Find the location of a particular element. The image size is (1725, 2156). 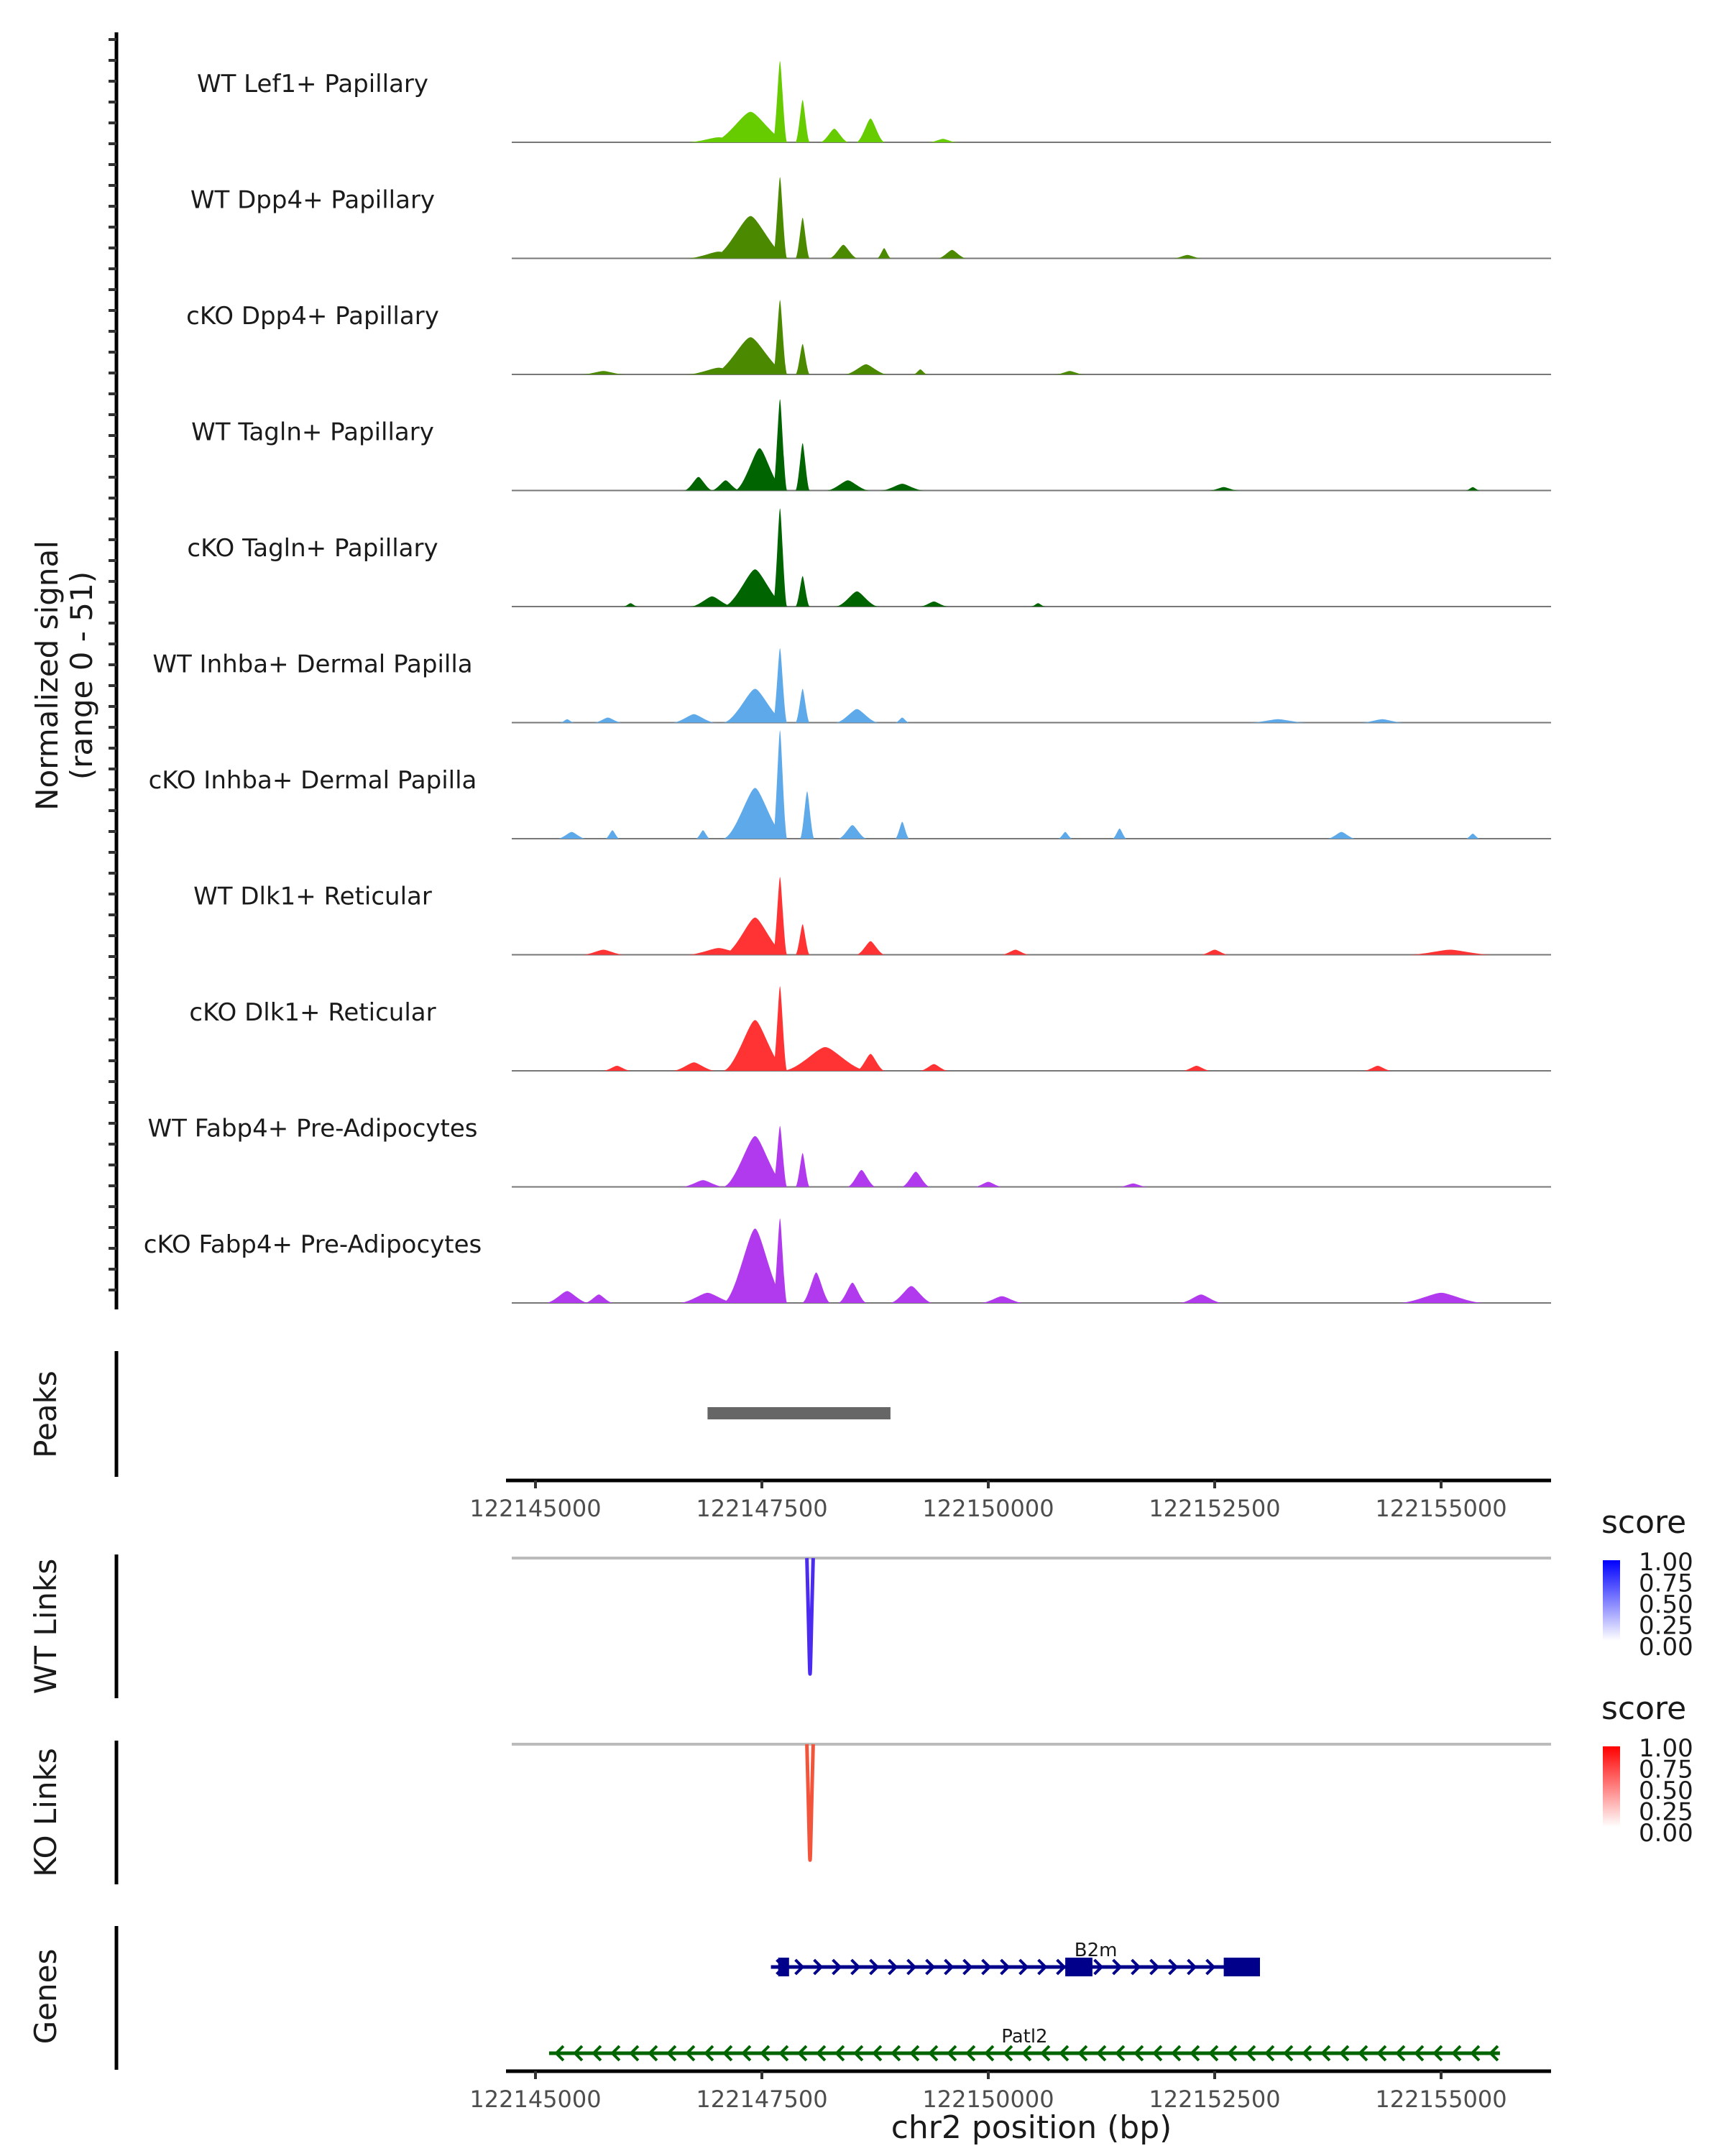

coverage-track: cKO Tagln+ Papillary is located at coordinates (869, 557).